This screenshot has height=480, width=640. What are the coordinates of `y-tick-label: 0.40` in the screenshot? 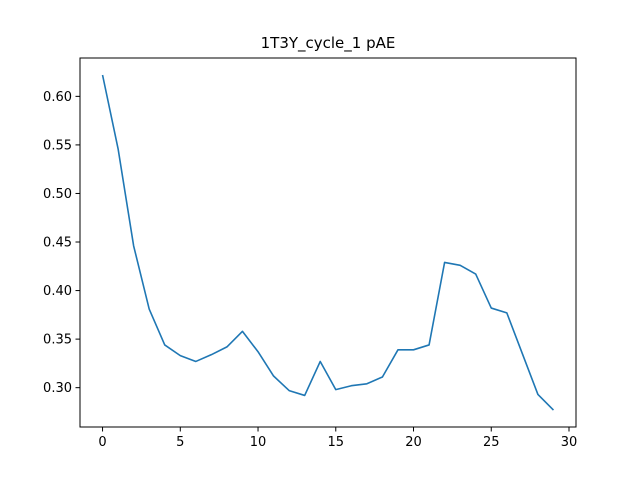 It's located at (57, 291).